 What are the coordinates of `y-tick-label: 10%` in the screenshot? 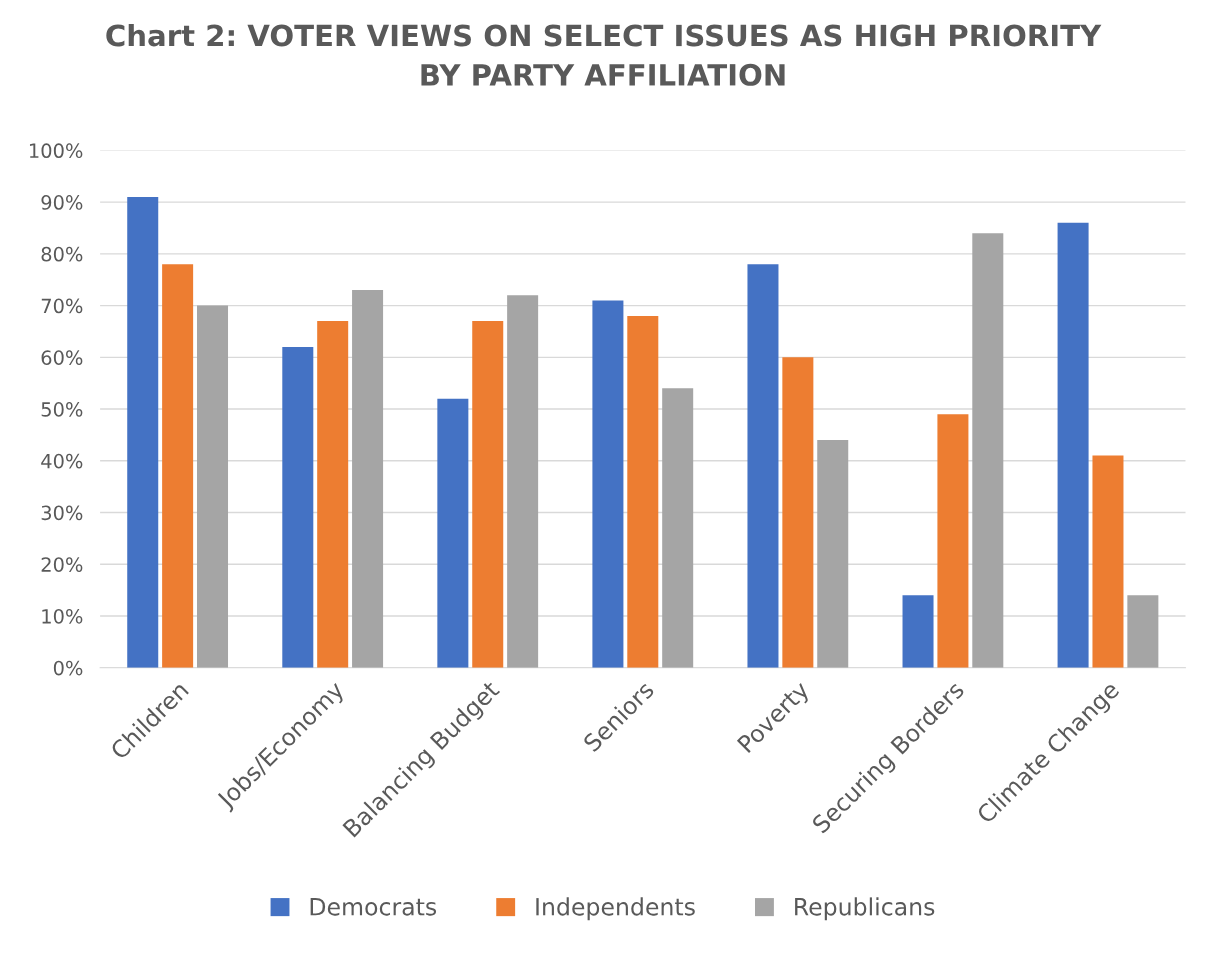 It's located at (62, 616).